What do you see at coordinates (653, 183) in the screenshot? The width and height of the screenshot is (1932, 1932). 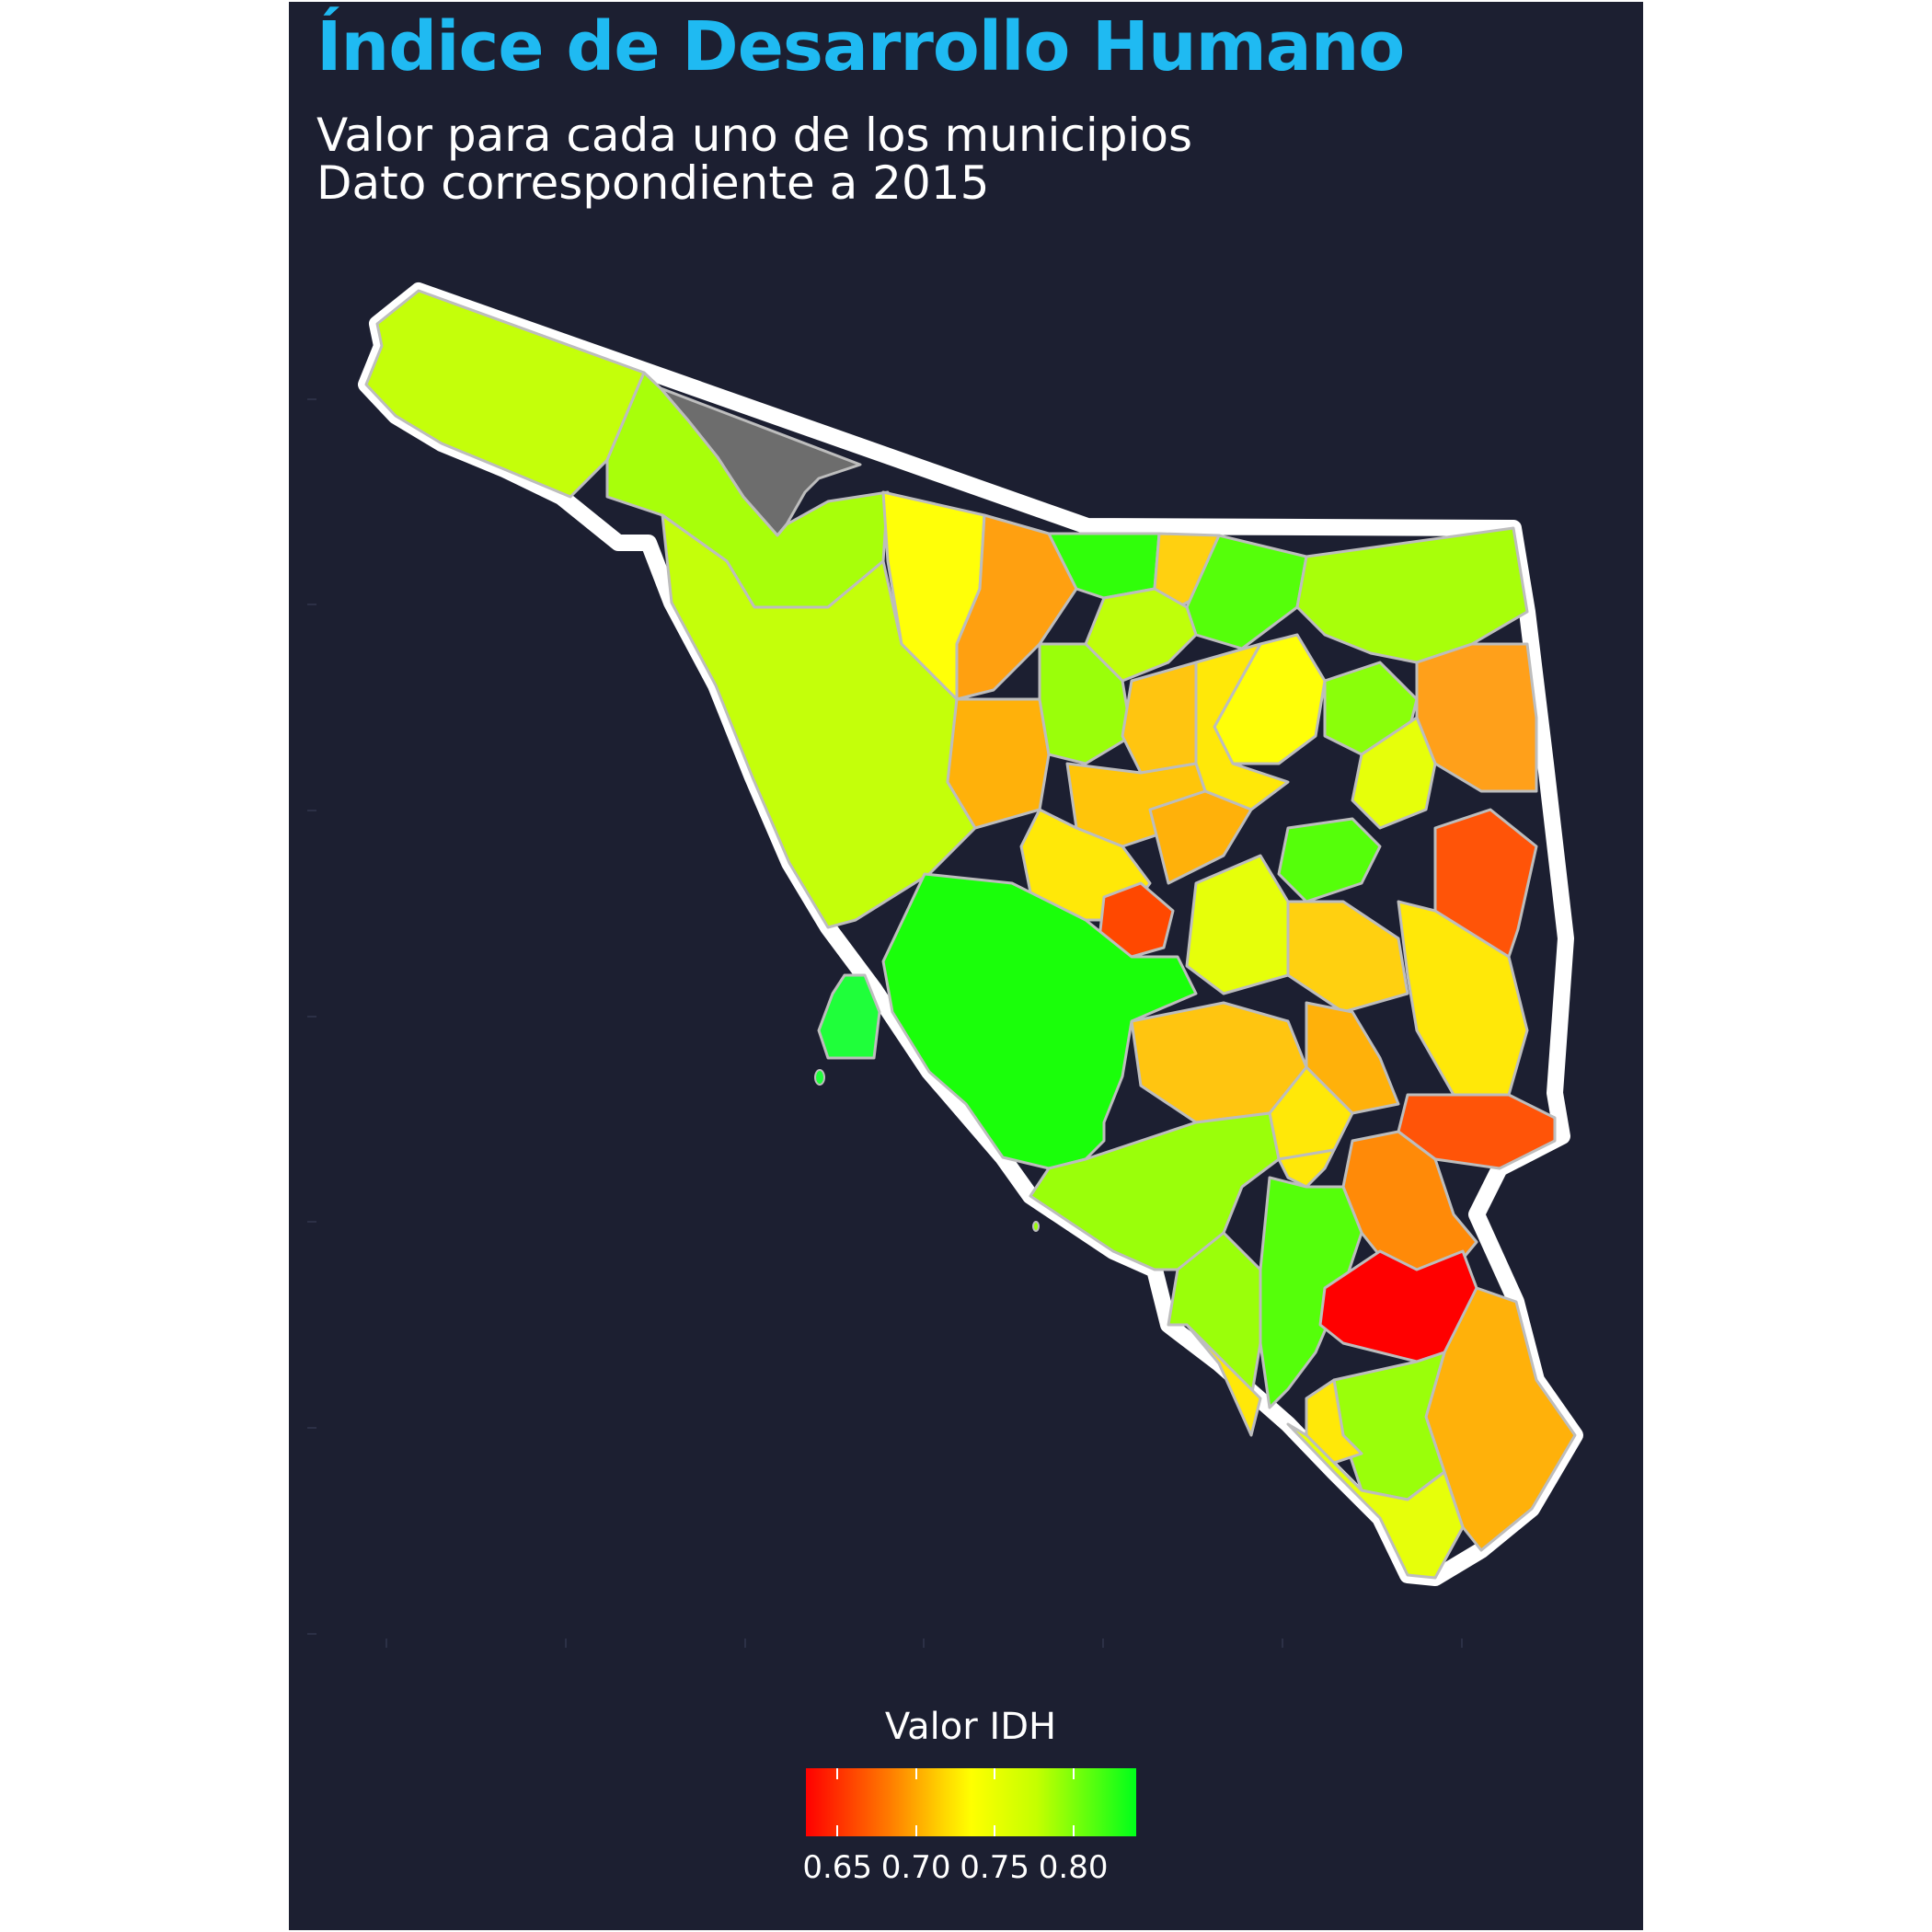 I see `map-subtitle-line2: Dato correspondiente a 2015` at bounding box center [653, 183].